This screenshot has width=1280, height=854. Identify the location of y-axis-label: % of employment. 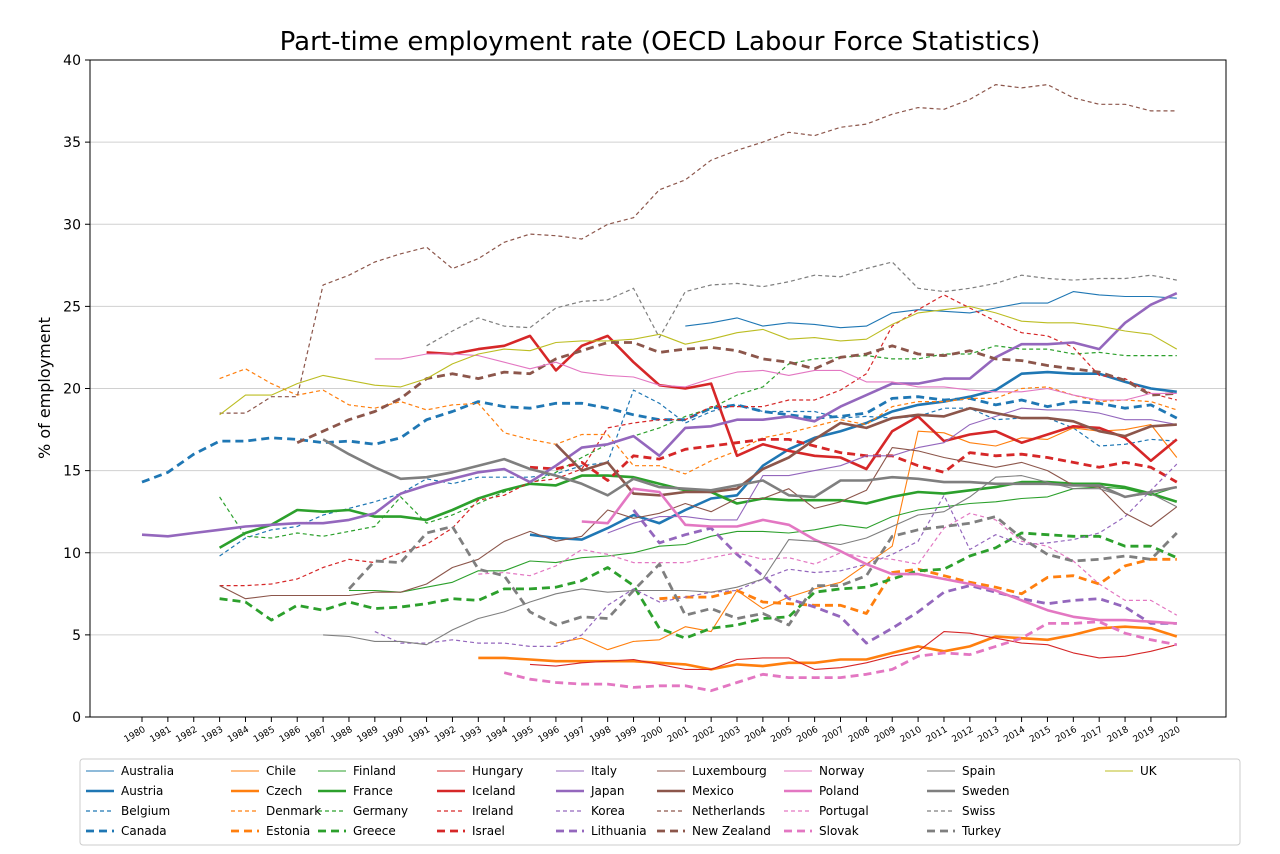
(44, 388).